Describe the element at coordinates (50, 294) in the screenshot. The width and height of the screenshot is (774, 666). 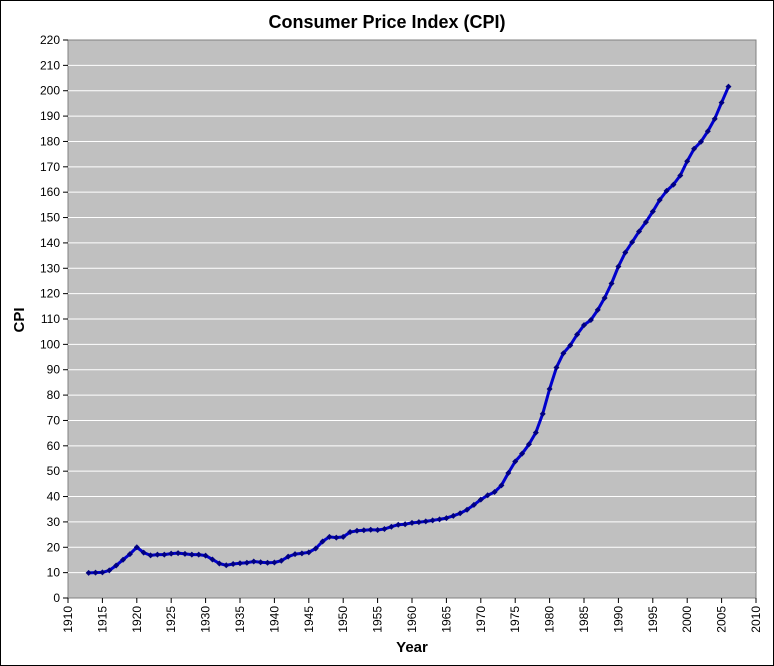
I see `y-tick-label: 120` at that location.